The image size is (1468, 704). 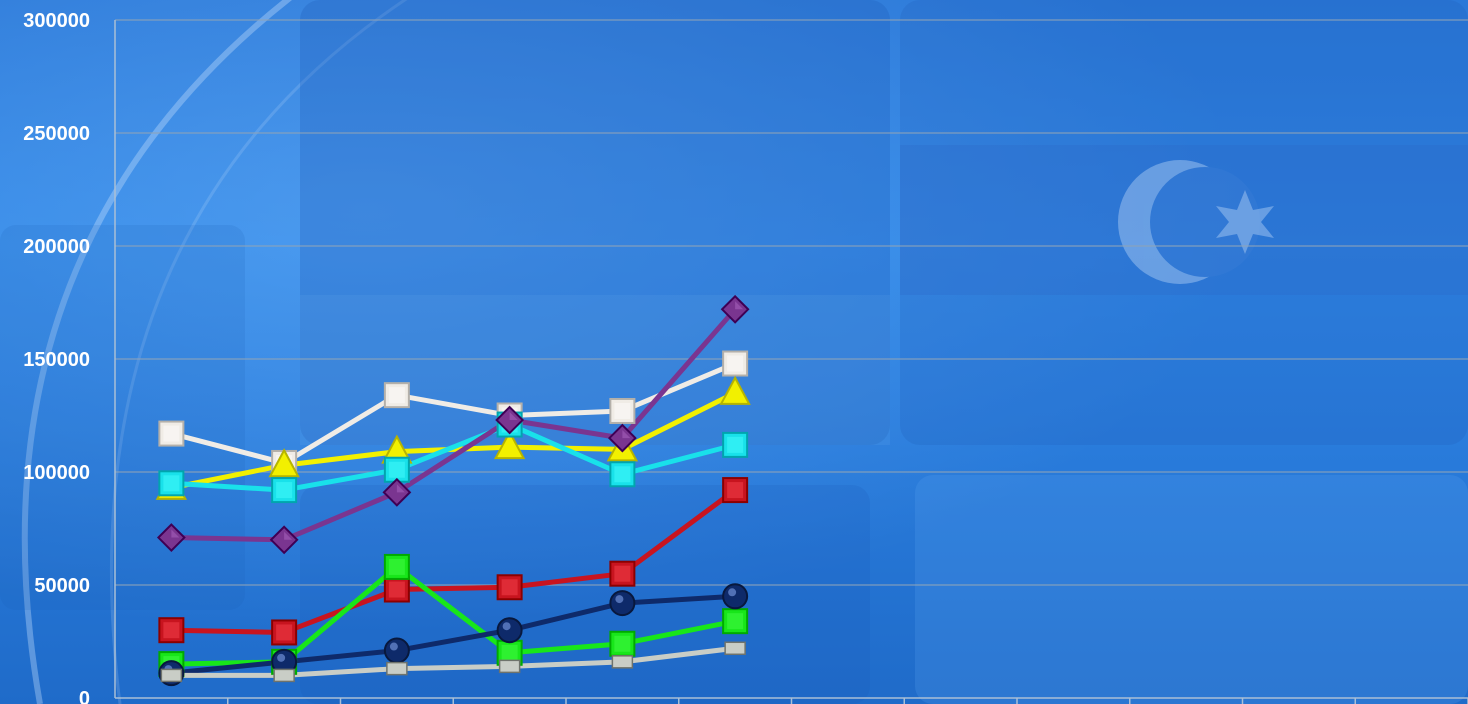 What do you see at coordinates (56, 360) in the screenshot?
I see `y-tick-label: 150000` at bounding box center [56, 360].